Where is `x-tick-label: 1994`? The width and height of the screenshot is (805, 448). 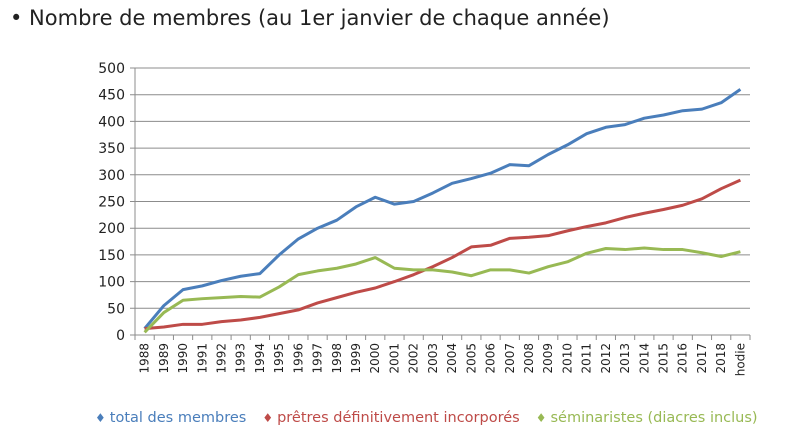 x-tick-label: 1994 is located at coordinates (260, 358).